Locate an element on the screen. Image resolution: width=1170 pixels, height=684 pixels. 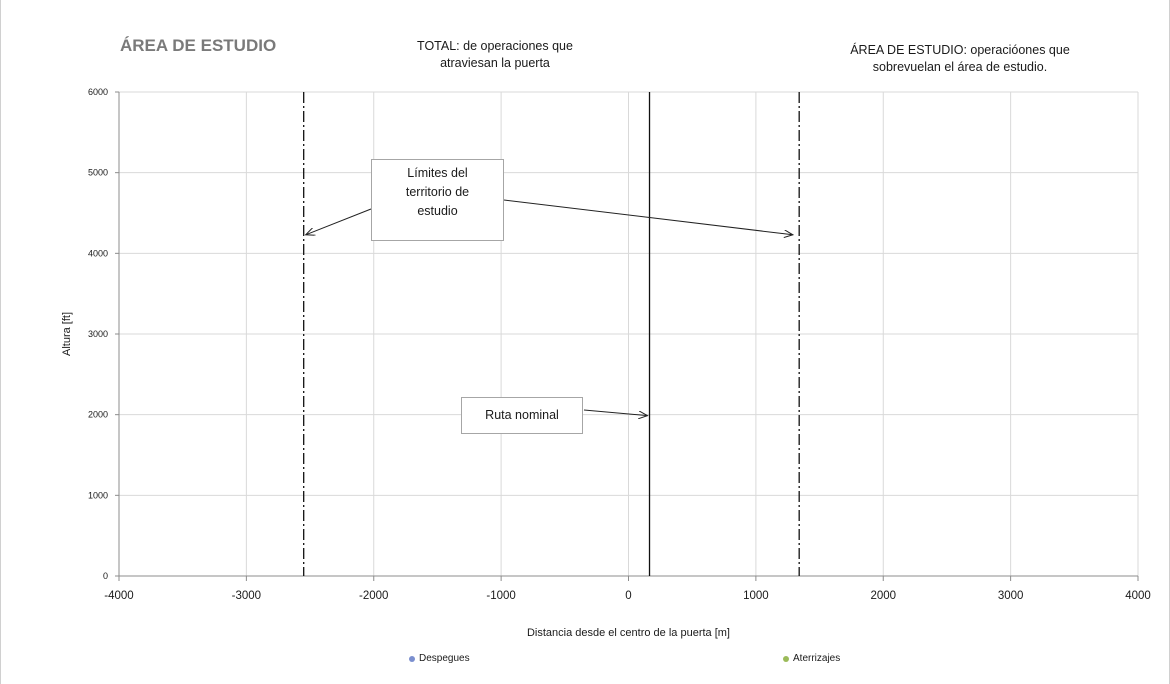
y-tick-label: 5000 is located at coordinates (98, 173).